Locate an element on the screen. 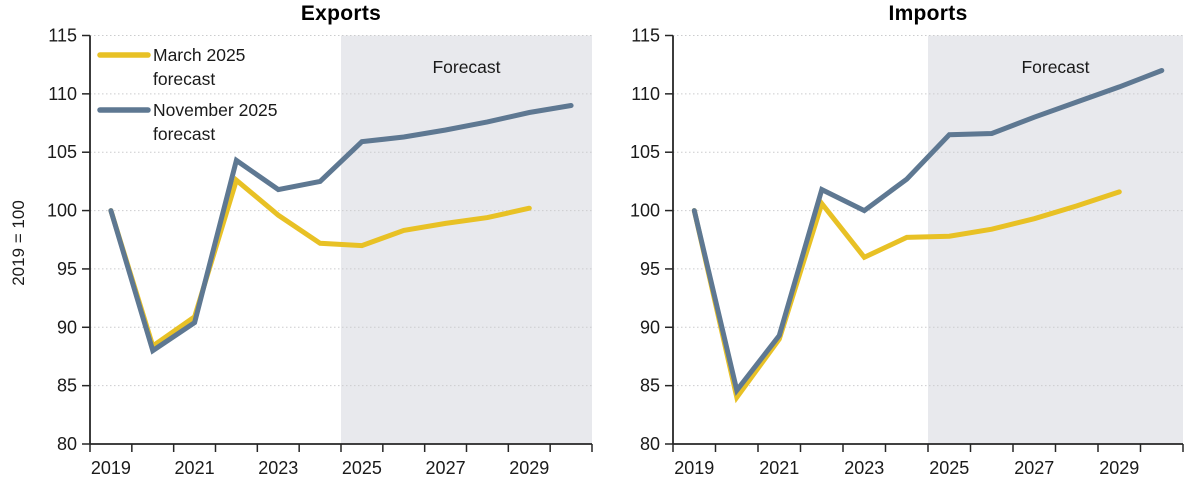  legend-label-november-2025-forecast: November 2025 forecast is located at coordinates (215, 122).